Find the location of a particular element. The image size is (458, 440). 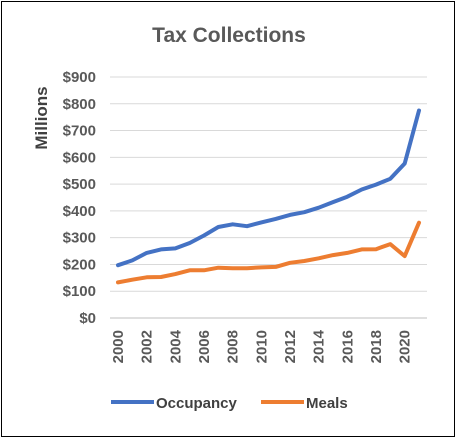

y-tick-label: $700 is located at coordinates (79, 131).